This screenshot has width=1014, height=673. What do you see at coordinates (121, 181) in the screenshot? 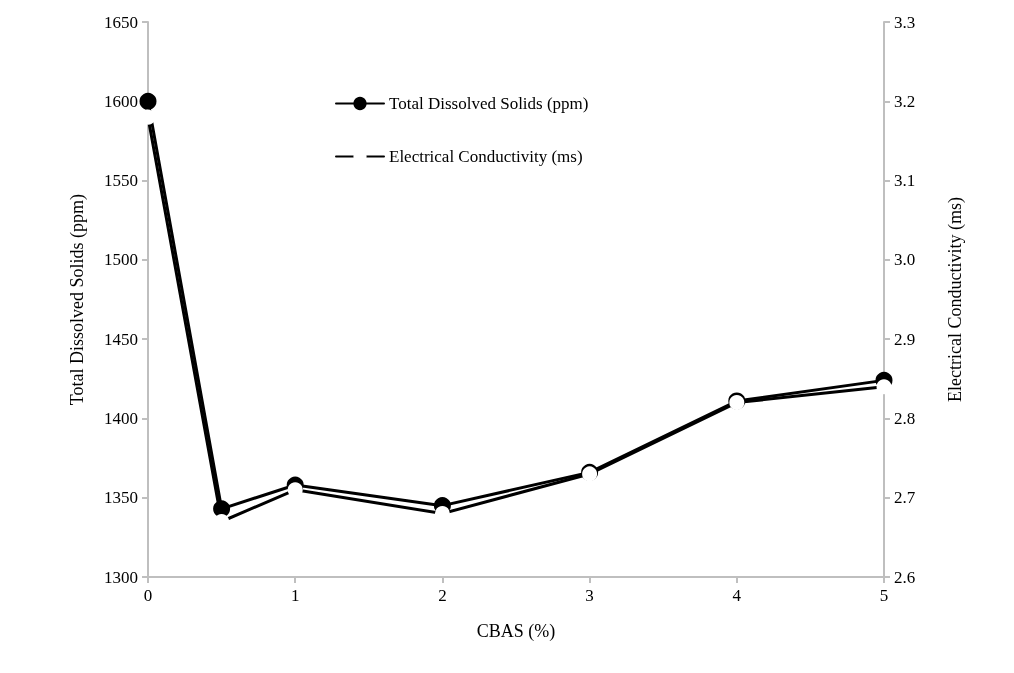
I see `y-tick-label: 1550` at bounding box center [121, 181].